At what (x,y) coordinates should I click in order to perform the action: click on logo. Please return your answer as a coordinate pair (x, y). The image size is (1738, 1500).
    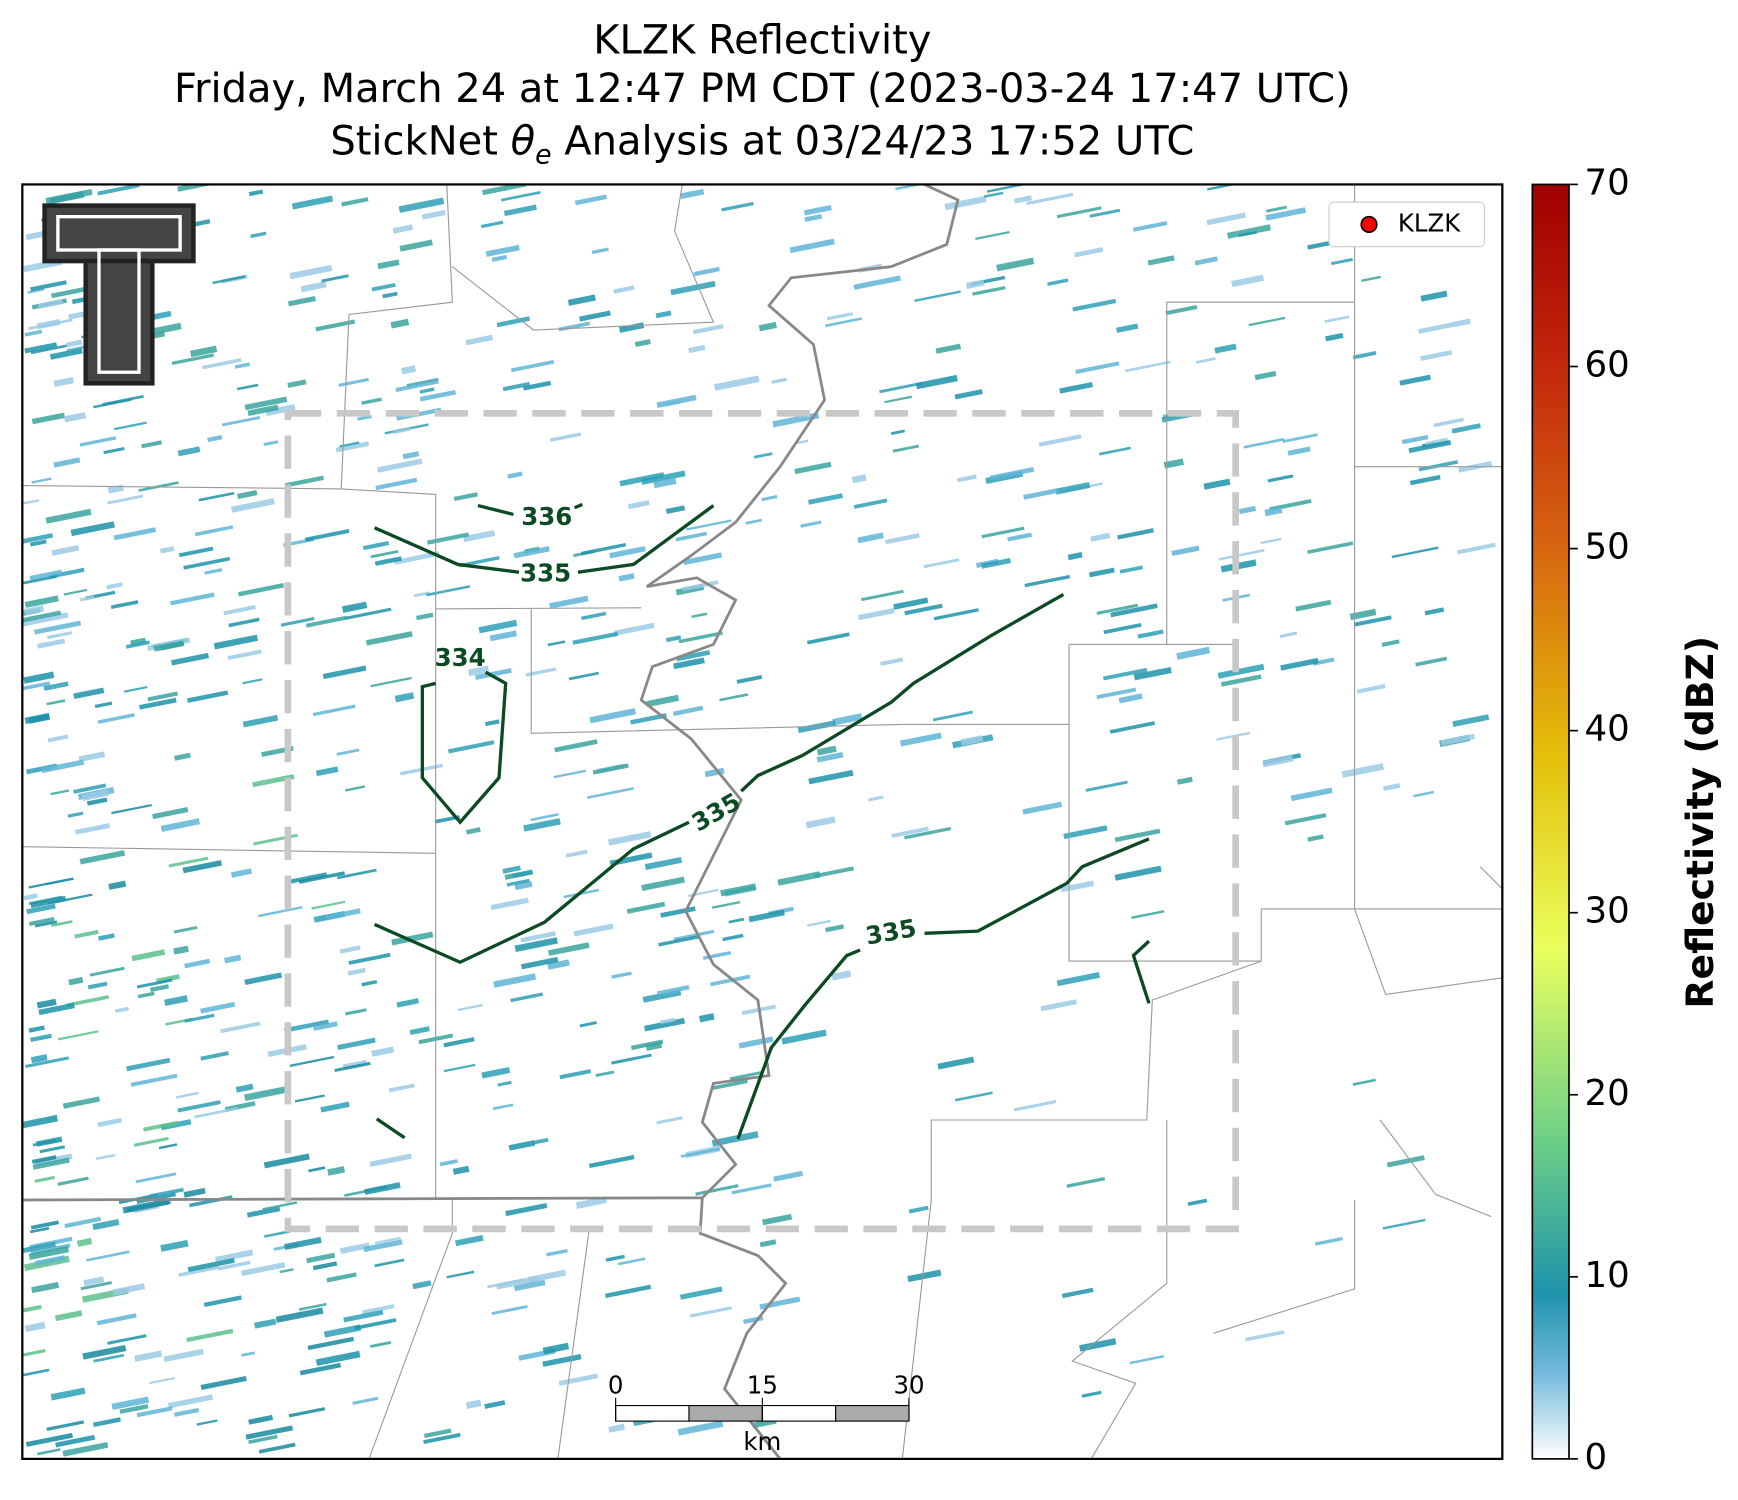
    Looking at the image, I should click on (119, 294).